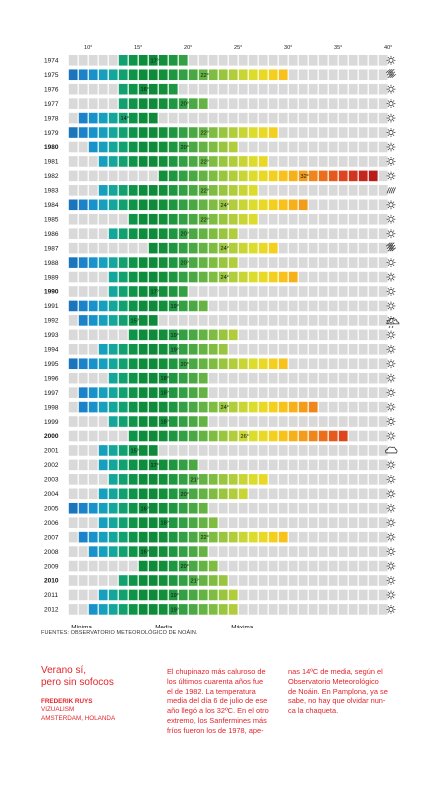 This screenshot has width=443, height=800. I want to click on year-label: 2000, so click(51, 436).